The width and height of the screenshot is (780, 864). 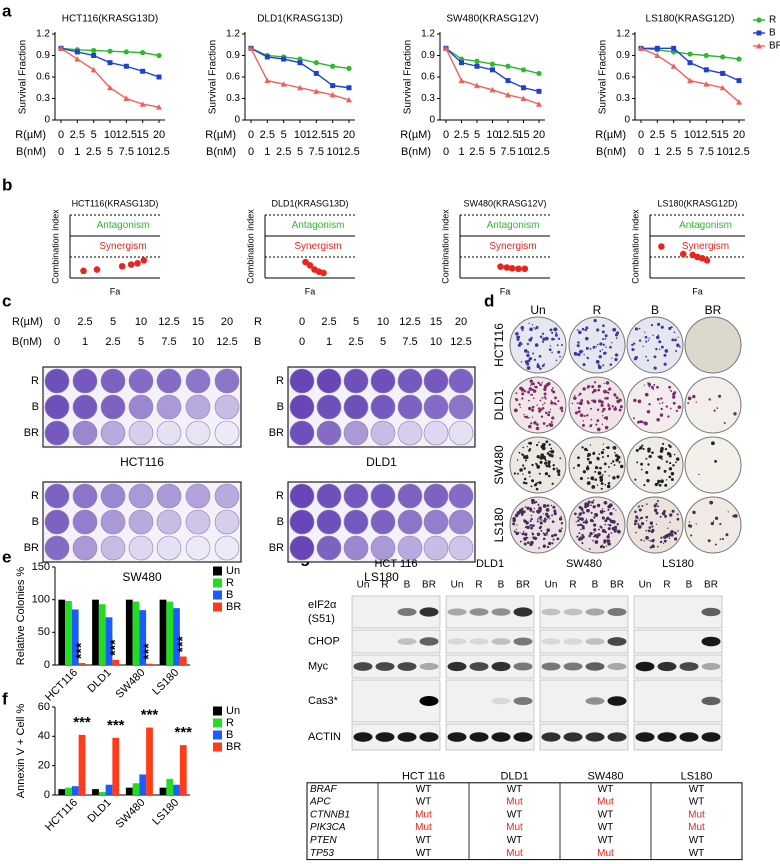 I want to click on legend-label: Un, so click(x=233, y=571).